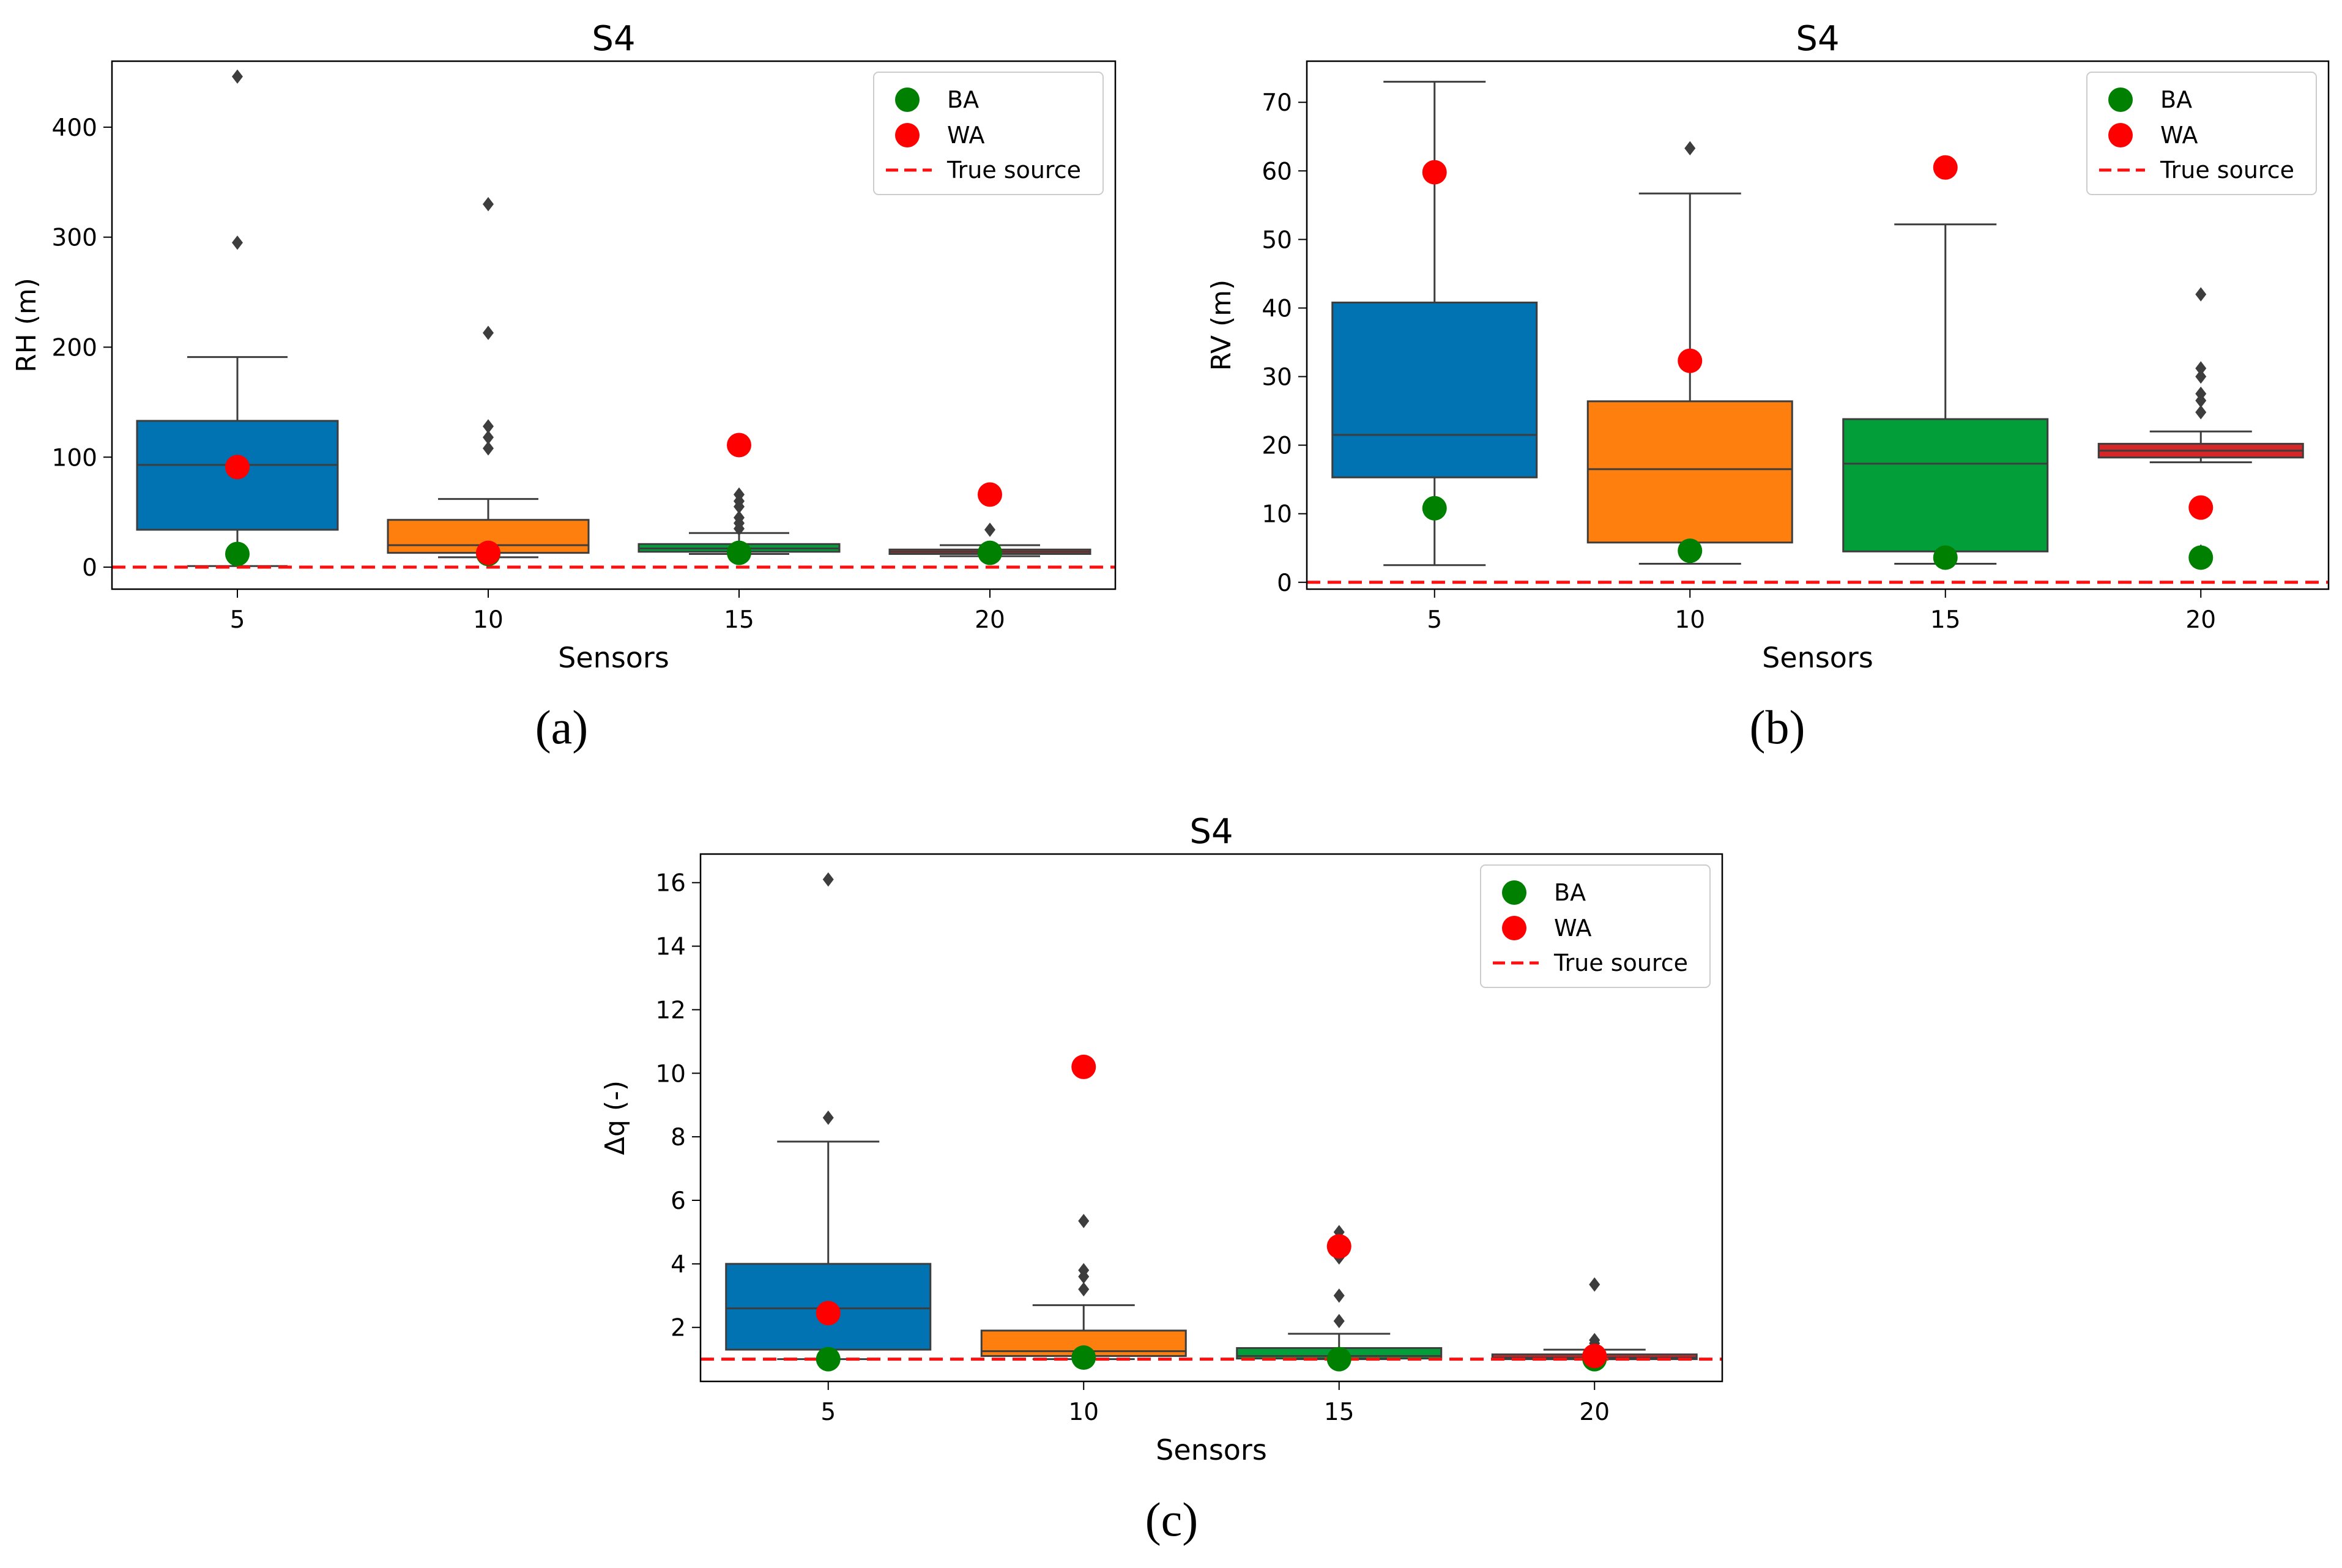  I want to click on y-tick-label: 4, so click(678, 1265).